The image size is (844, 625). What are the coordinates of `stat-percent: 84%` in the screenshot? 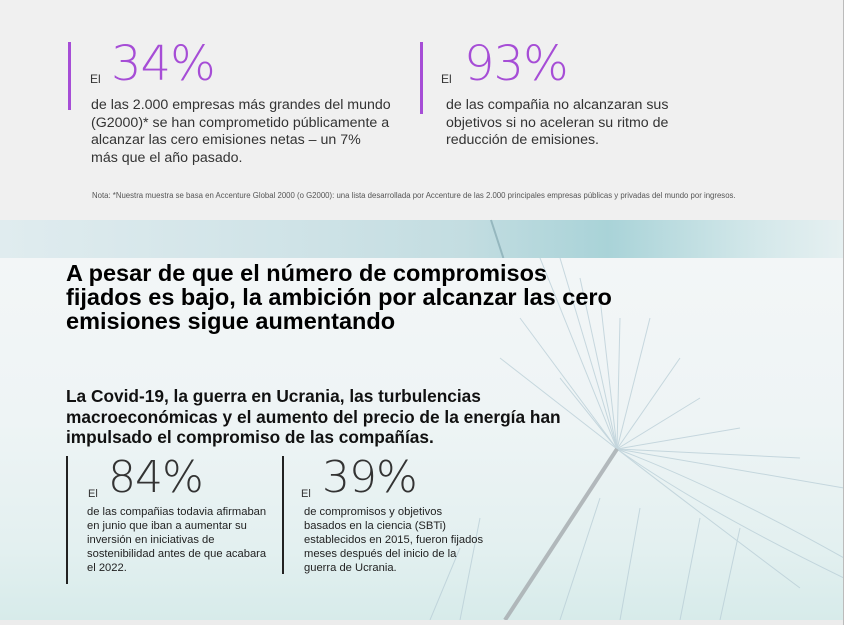 It's located at (156, 477).